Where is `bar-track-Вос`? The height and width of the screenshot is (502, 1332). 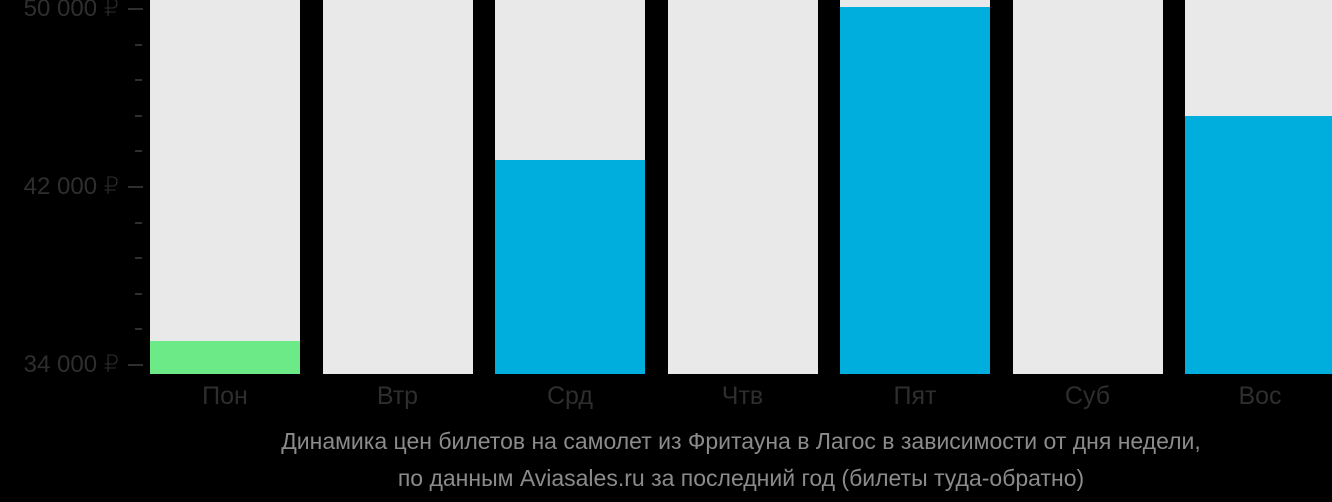
bar-track-Вос is located at coordinates (1258, 187).